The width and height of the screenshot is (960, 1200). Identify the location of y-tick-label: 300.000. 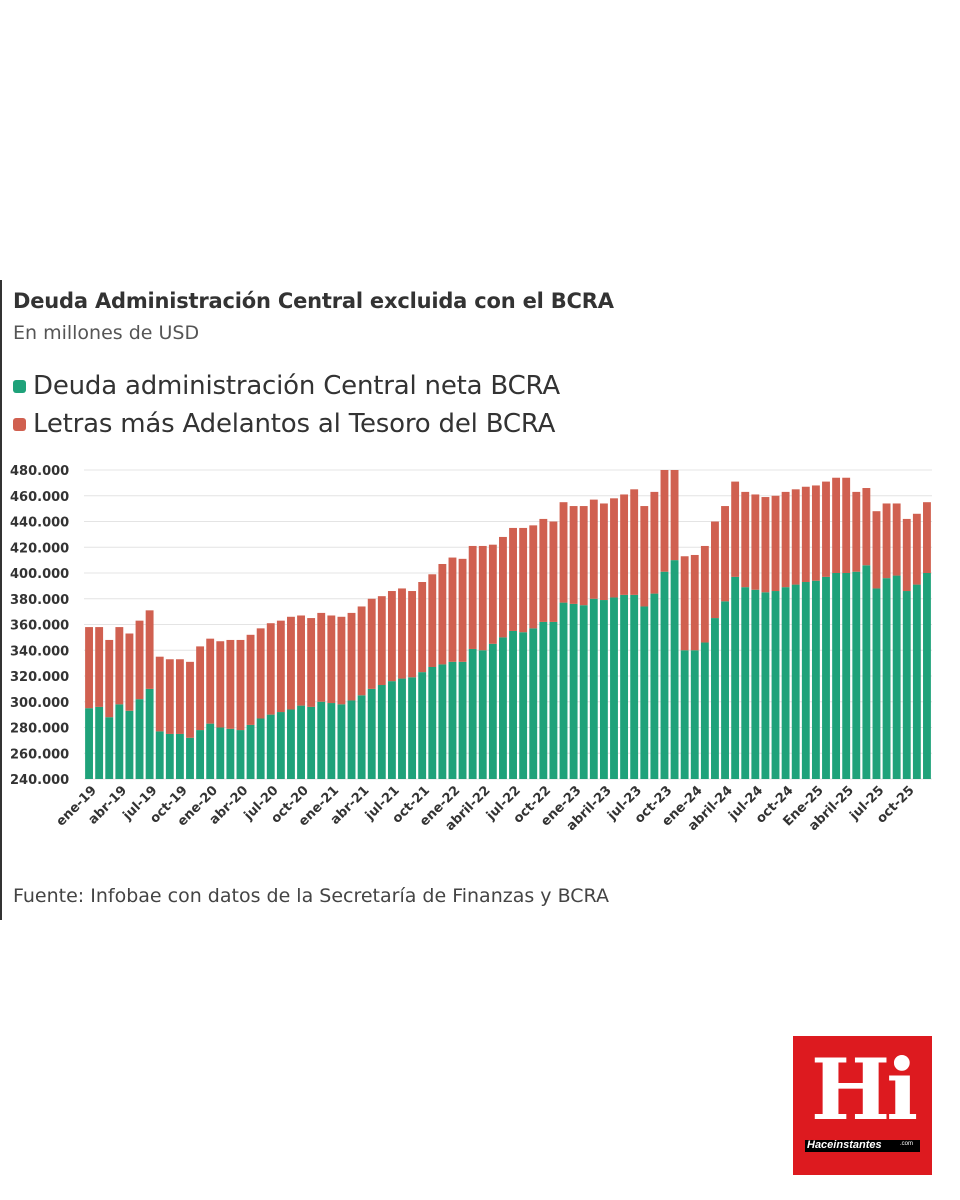
(39, 703).